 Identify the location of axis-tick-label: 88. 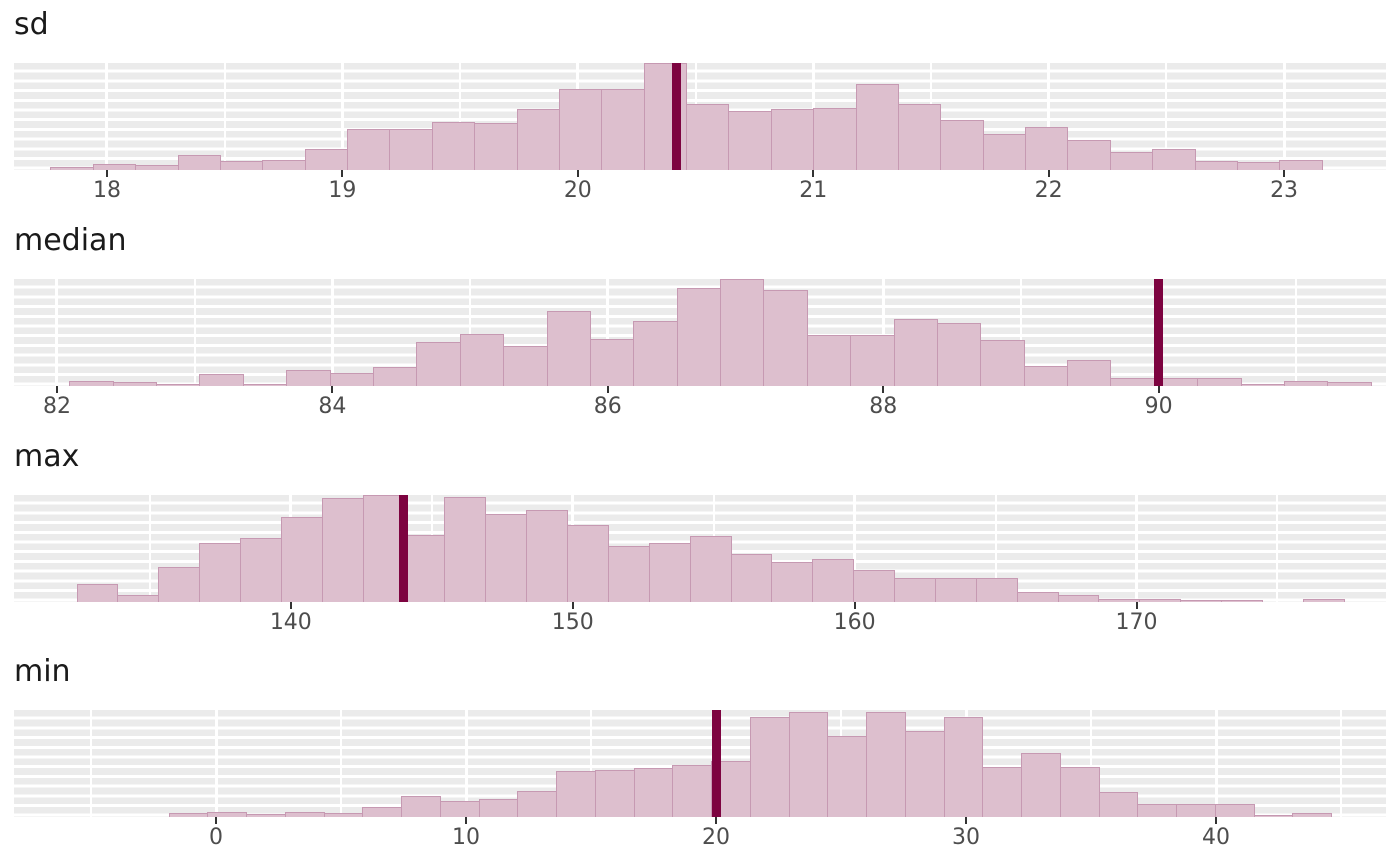
(883, 406).